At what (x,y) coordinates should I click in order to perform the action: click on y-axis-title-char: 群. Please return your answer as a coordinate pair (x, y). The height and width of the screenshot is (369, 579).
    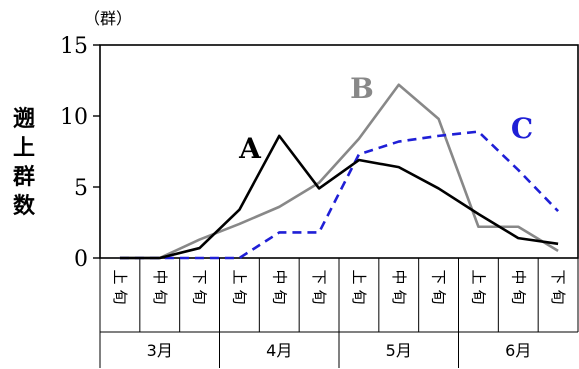
    Looking at the image, I should click on (24, 177).